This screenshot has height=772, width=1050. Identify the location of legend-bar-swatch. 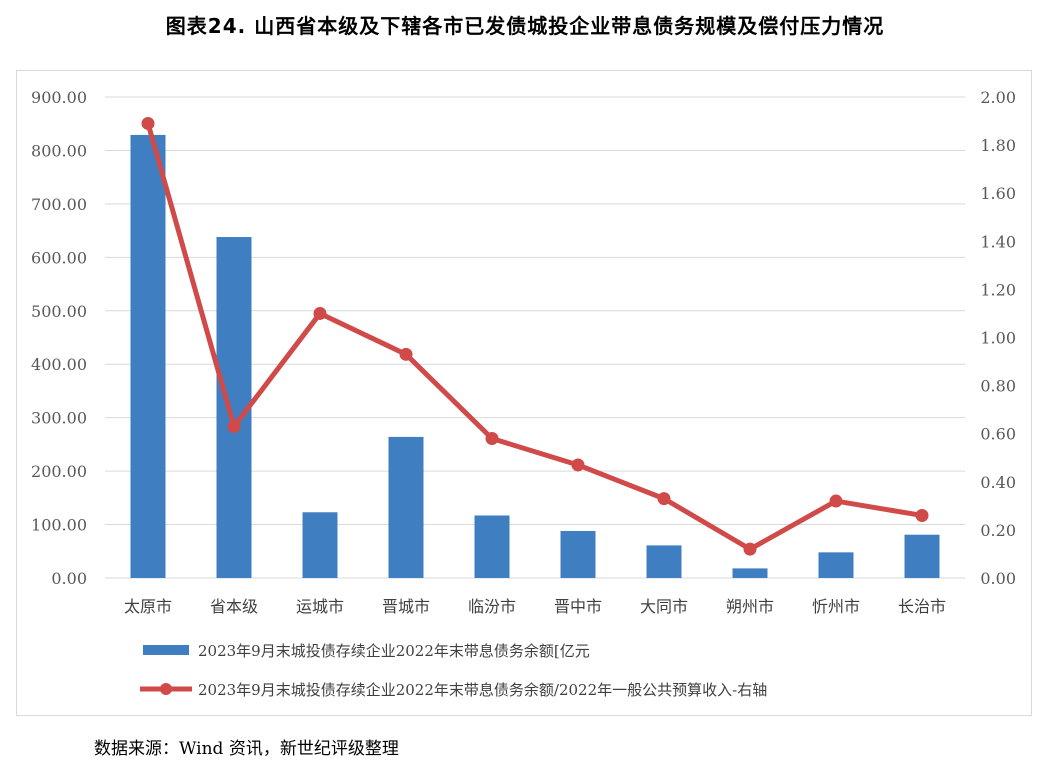
(166, 650).